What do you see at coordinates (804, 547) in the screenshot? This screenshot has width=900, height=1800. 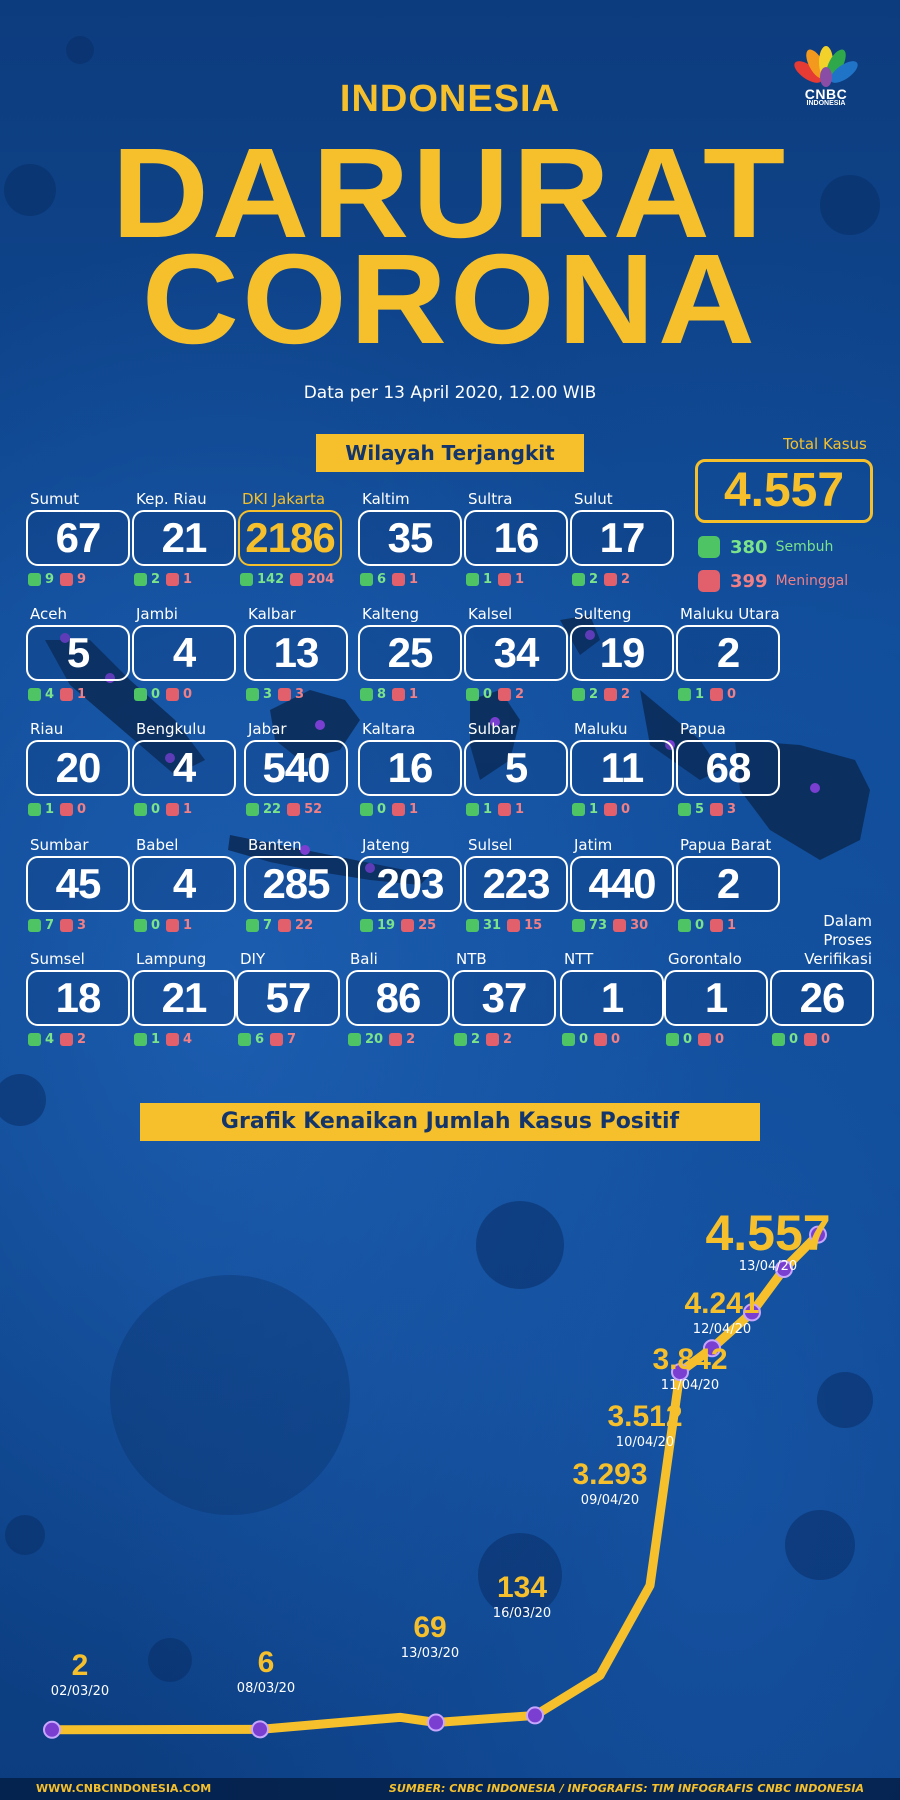 I see `recovered-label: Sembuh` at bounding box center [804, 547].